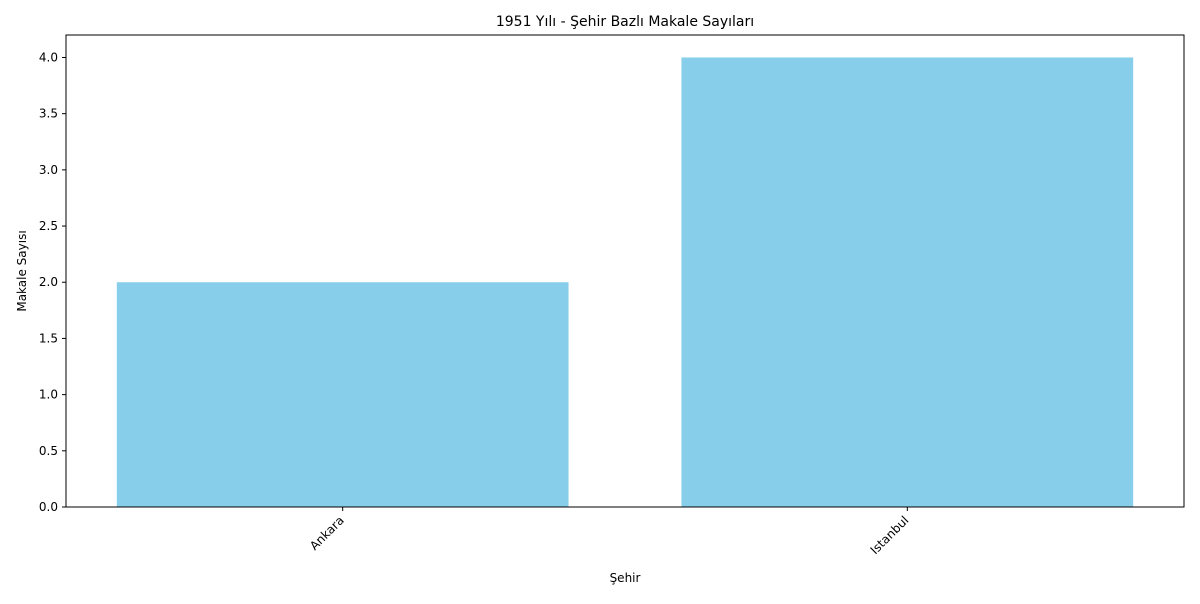 The width and height of the screenshot is (1200, 604). I want to click on x-tick-label: Ankara, so click(327, 533).